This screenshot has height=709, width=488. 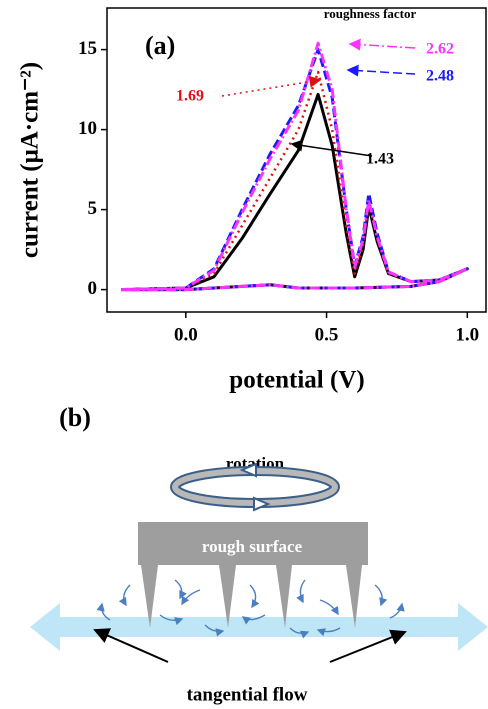 What do you see at coordinates (186, 334) in the screenshot?
I see `x-tick-label: 0.0` at bounding box center [186, 334].